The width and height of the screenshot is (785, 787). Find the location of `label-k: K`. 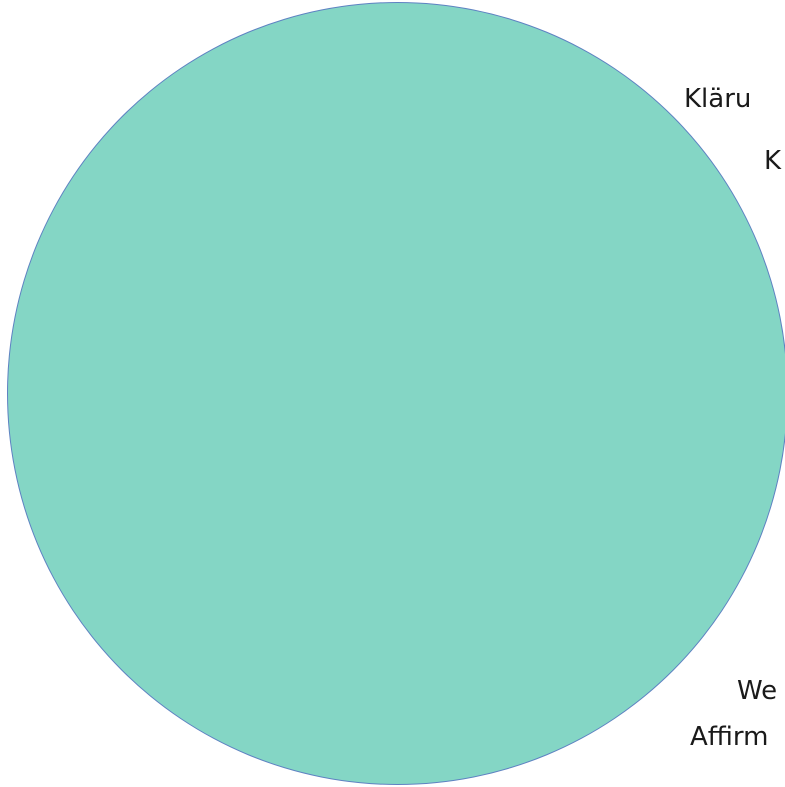

label-k: K is located at coordinates (773, 161).